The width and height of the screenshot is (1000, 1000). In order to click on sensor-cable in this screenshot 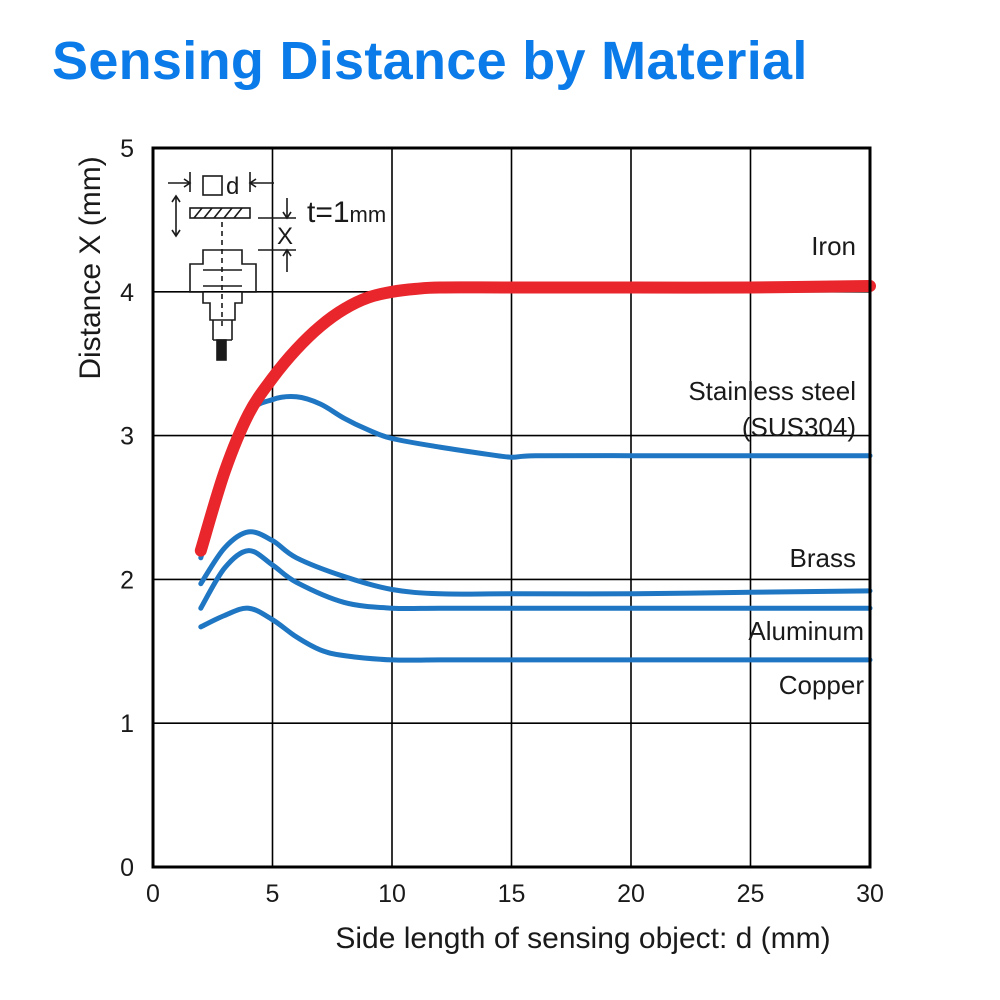, I will do `click(221, 350)`.